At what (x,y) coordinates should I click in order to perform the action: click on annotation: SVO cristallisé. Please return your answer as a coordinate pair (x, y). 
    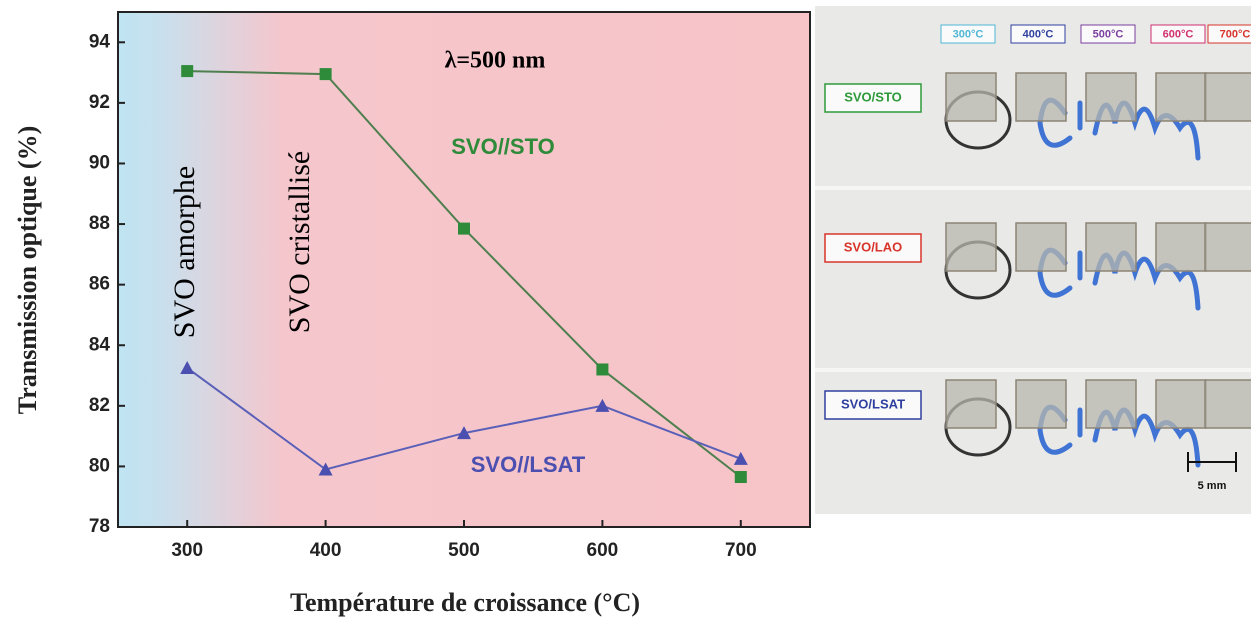
    Looking at the image, I should click on (299, 242).